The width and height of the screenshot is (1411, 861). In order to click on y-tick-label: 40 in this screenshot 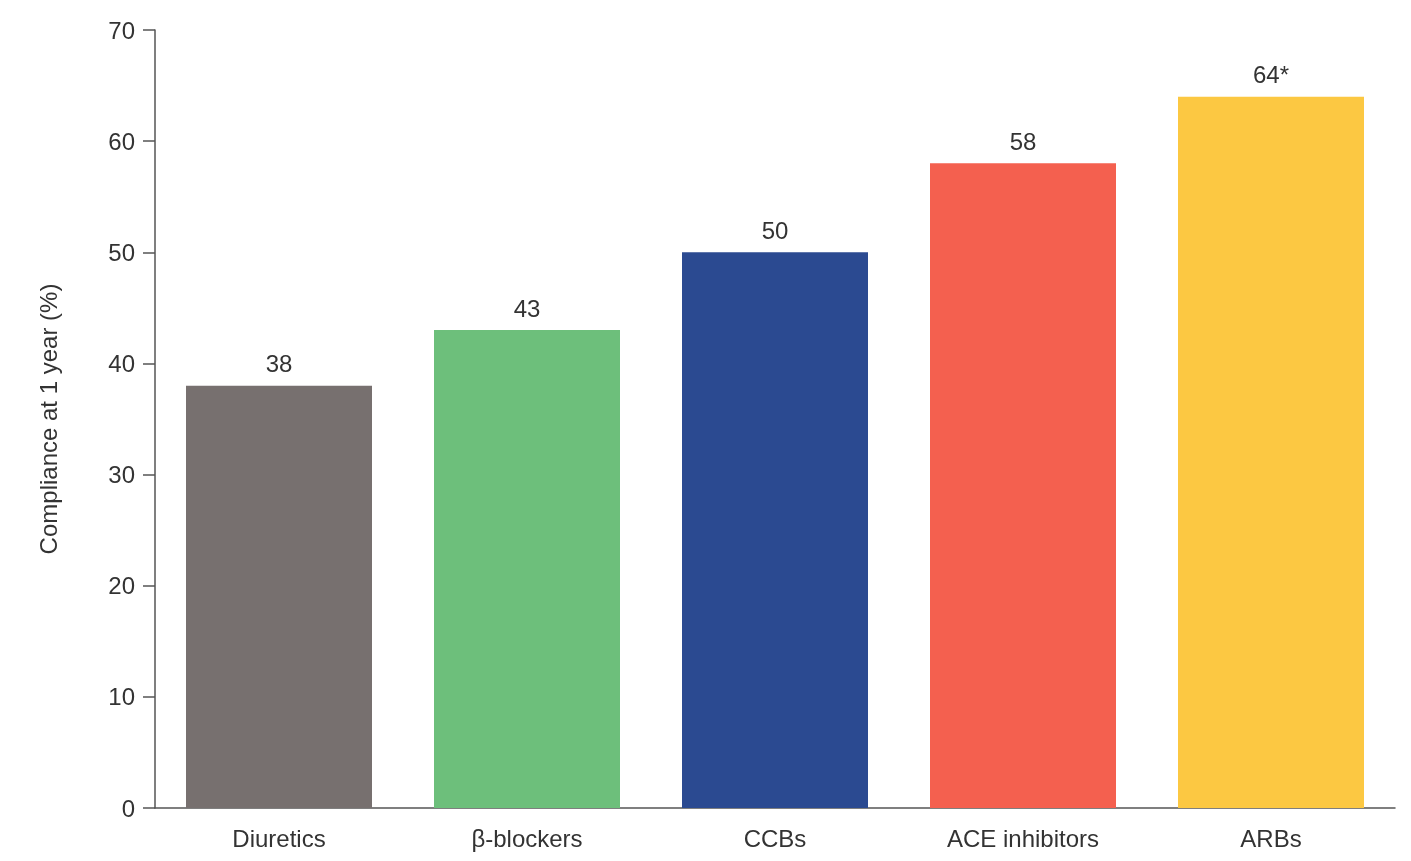, I will do `click(121, 363)`.